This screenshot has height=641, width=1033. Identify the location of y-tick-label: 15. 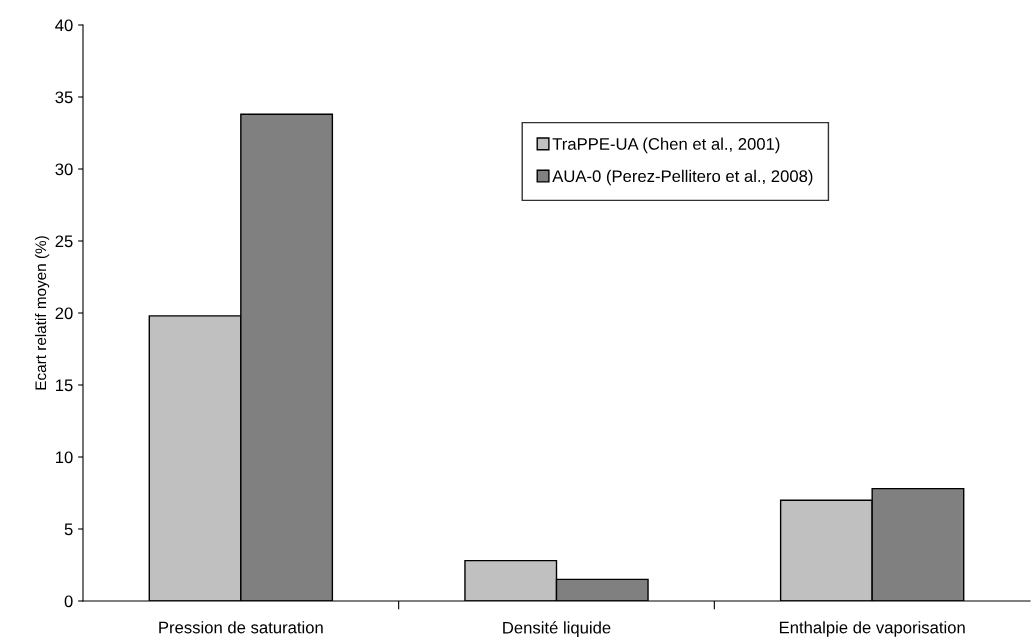
(64, 385).